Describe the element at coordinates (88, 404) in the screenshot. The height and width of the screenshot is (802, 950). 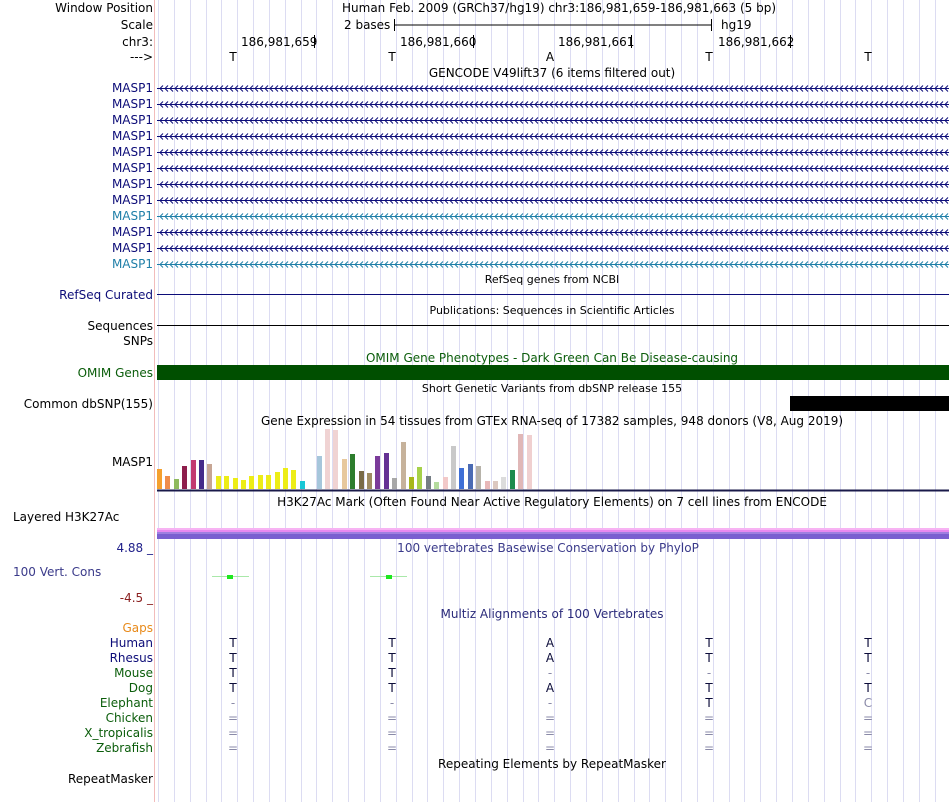
I see `dbsnp-track-label: Common dbSNP(155)` at that location.